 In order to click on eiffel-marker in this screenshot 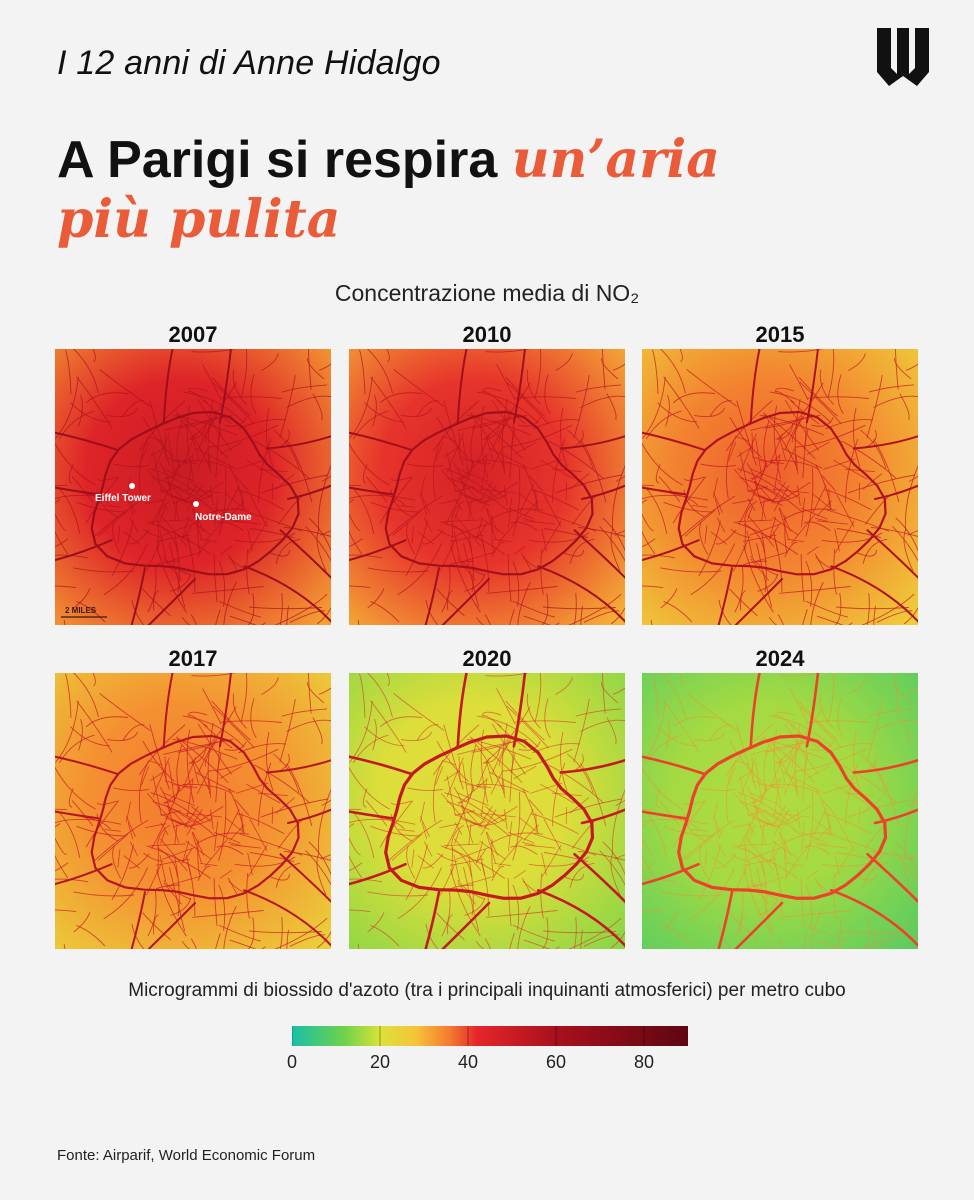, I will do `click(132, 486)`.